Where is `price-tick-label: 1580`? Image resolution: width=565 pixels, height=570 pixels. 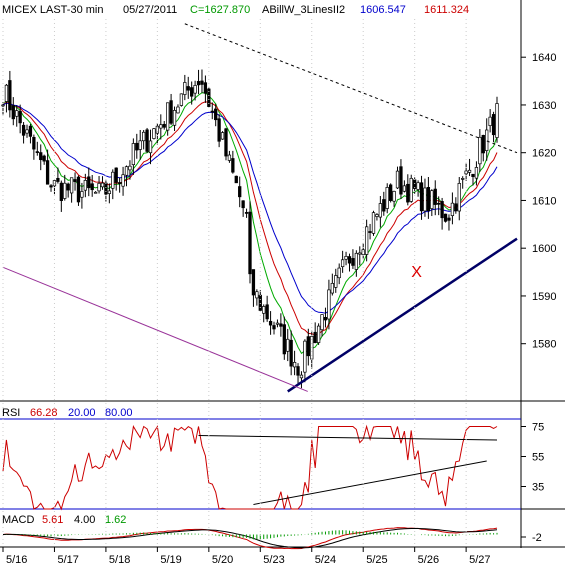
price-tick-label: 1580 is located at coordinates (544, 345).